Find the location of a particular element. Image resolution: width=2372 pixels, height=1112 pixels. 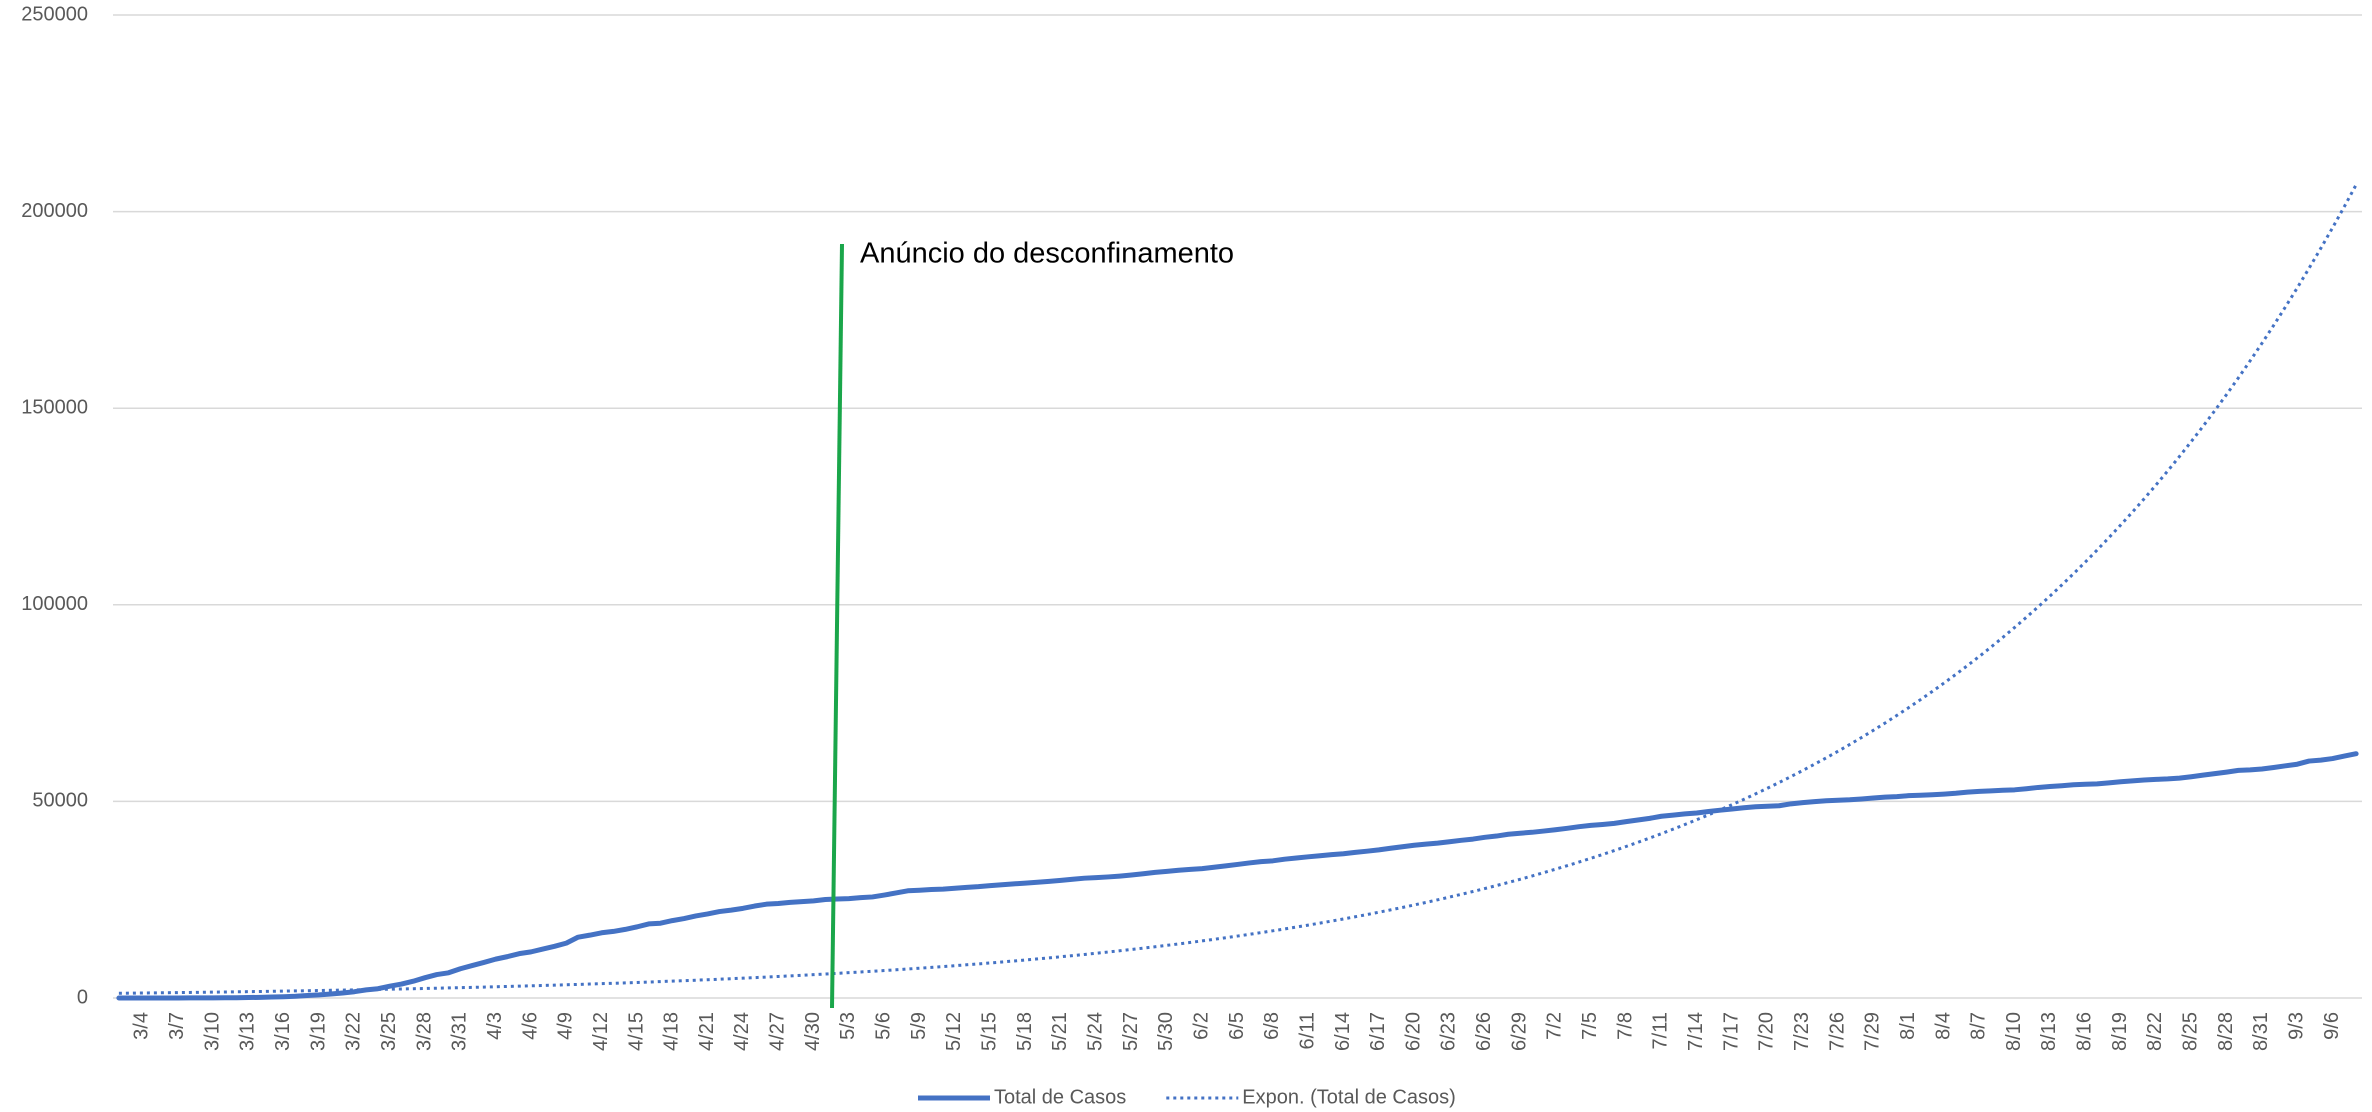

x-tick-label: 7/5 is located at coordinates (1590, 1026).